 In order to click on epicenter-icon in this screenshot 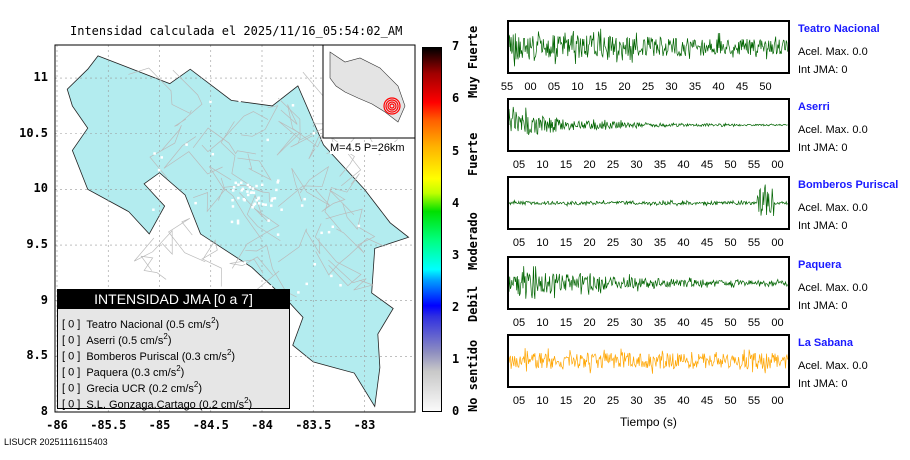, I will do `click(392, 106)`.